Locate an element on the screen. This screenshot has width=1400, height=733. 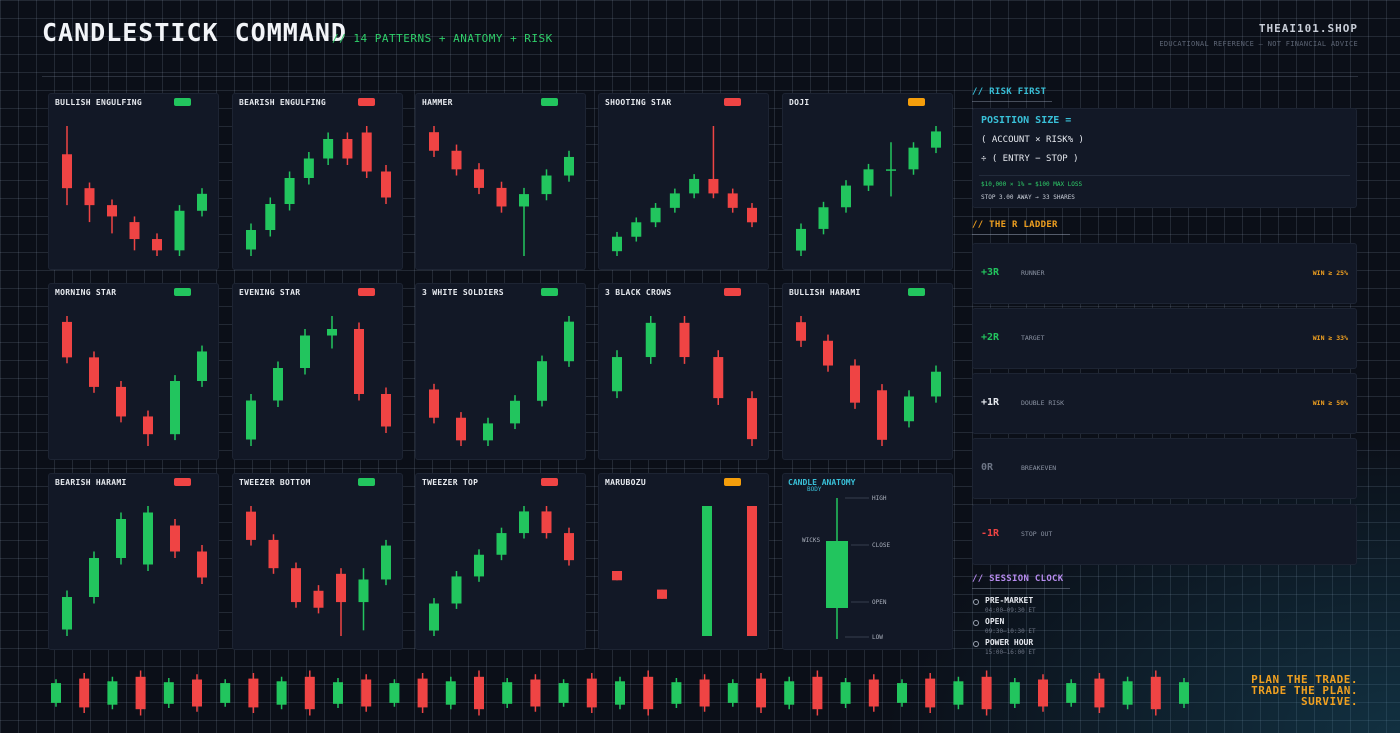
anatomy-open-label: OPEN is located at coordinates (879, 602).